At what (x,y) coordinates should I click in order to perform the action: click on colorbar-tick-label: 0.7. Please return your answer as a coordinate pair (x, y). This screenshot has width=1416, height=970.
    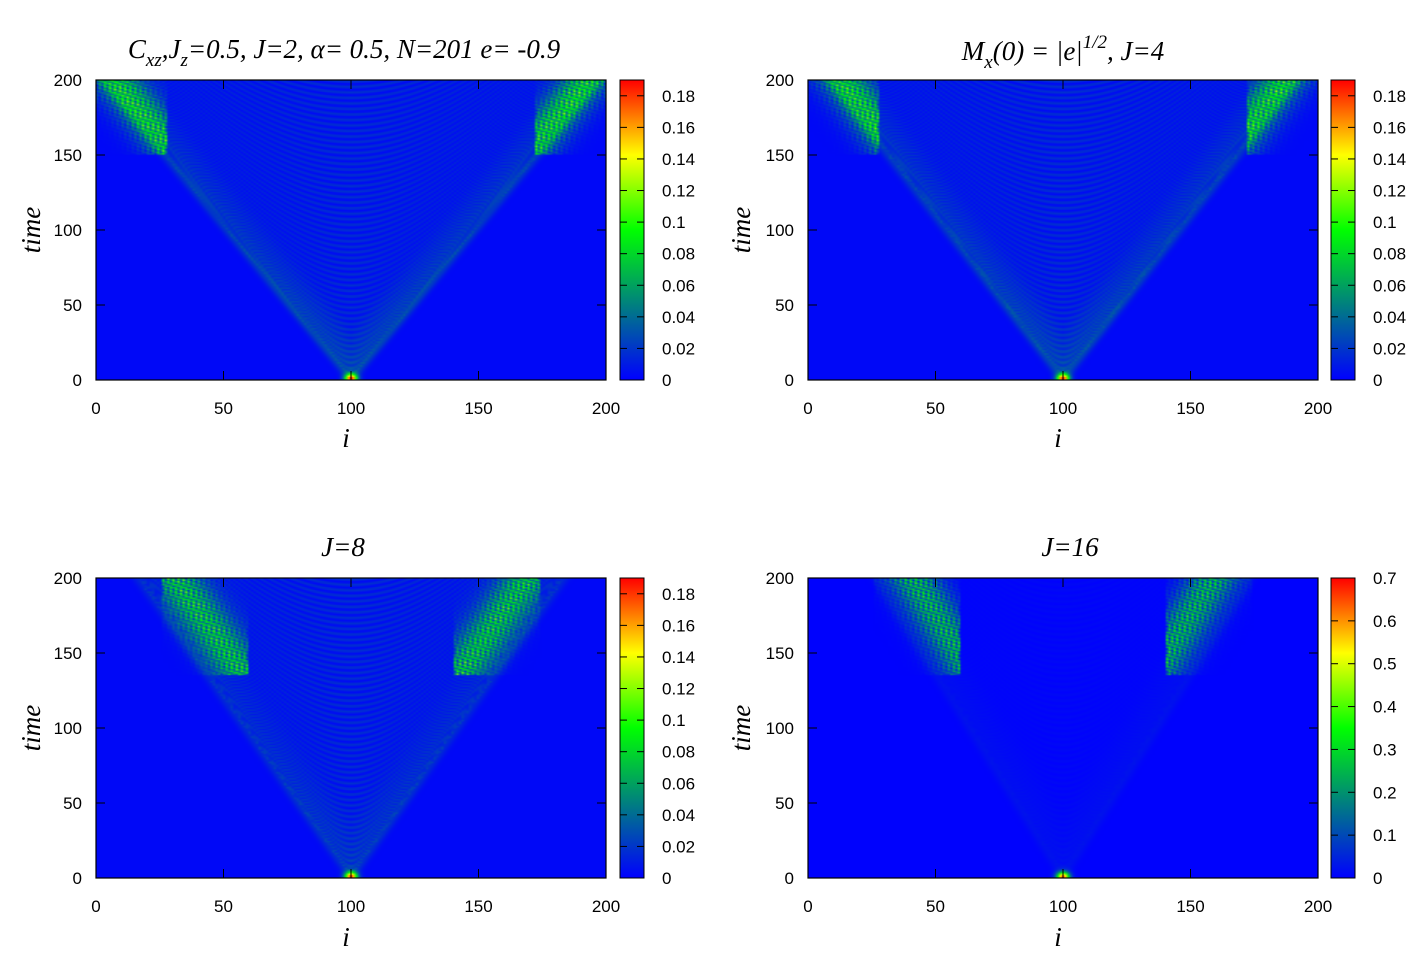
    Looking at the image, I should click on (1385, 578).